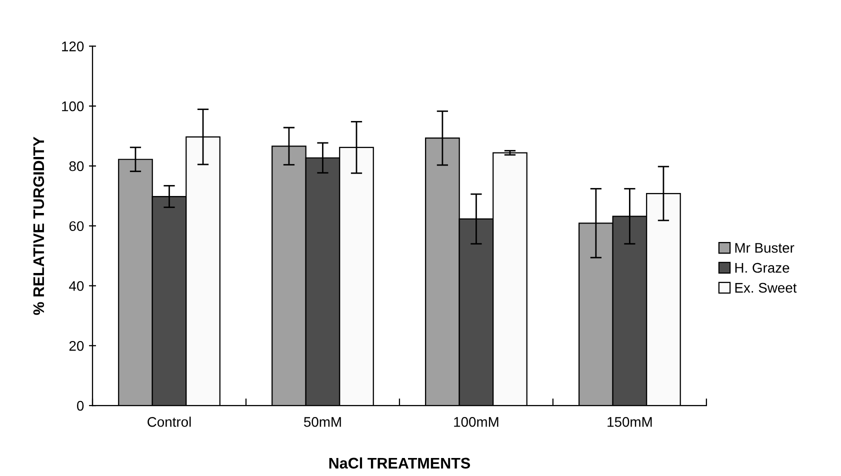 This screenshot has width=841, height=476. I want to click on y-tick-label: 40, so click(76, 286).